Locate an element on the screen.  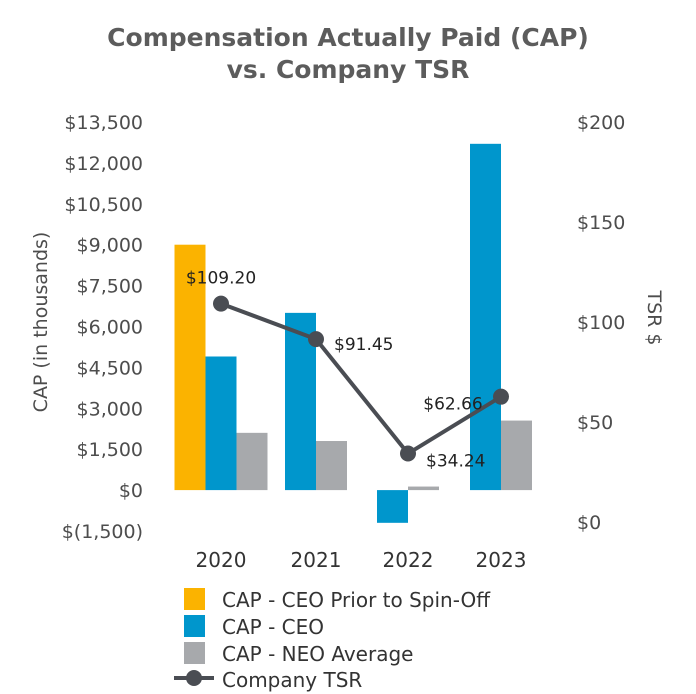
x-tick-label: 2021 is located at coordinates (316, 560).